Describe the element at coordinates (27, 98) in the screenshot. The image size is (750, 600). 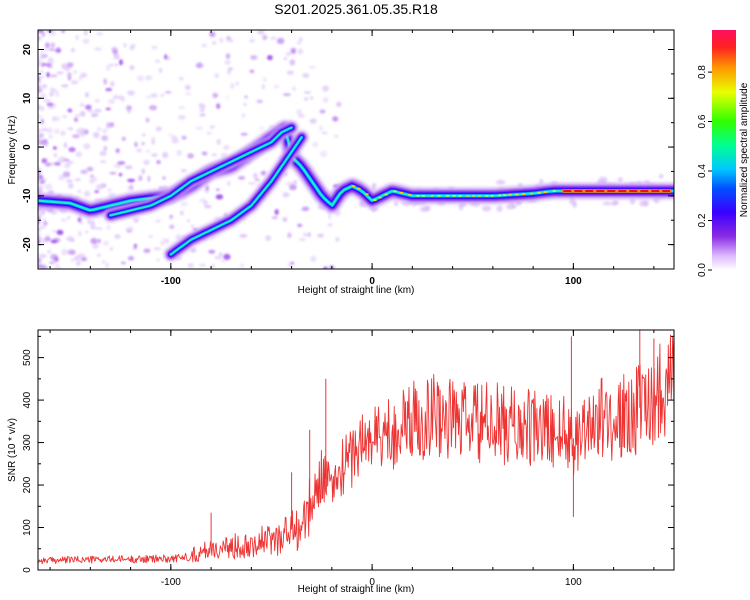
I see `y-tick-label: 10` at that location.